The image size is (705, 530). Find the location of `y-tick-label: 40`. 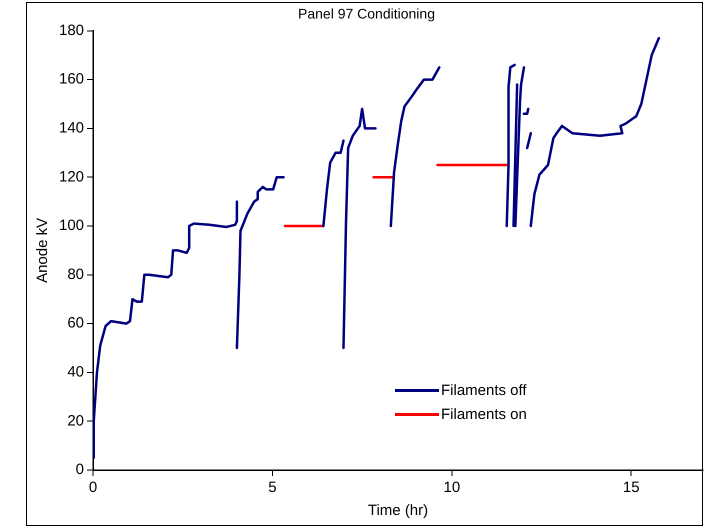

y-tick-label: 40 is located at coordinates (75, 372).